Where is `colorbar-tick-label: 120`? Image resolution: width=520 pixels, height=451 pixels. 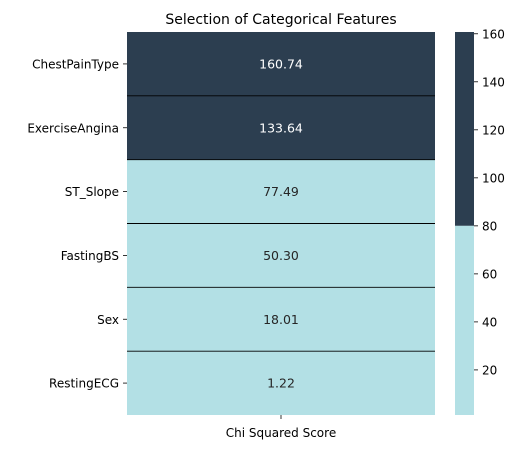
colorbar-tick-label: 120 is located at coordinates (493, 130).